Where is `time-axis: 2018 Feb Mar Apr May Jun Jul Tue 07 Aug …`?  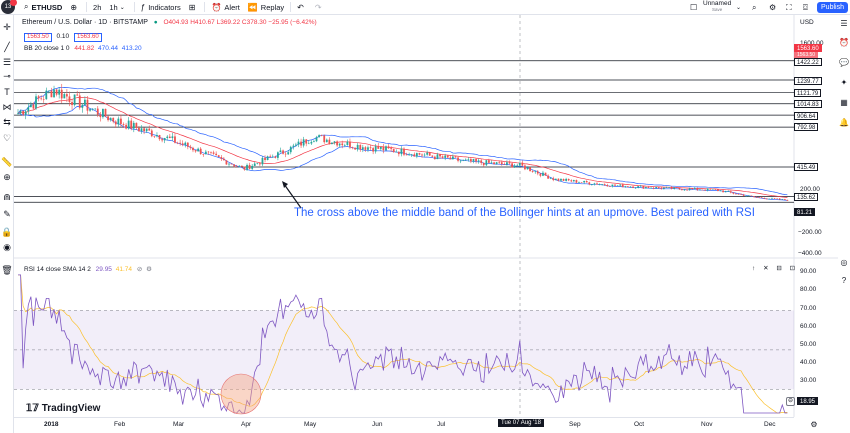
time-axis: 2018 Feb Mar Apr May Jun Jul Tue 07 Aug … is located at coordinates (404, 425).